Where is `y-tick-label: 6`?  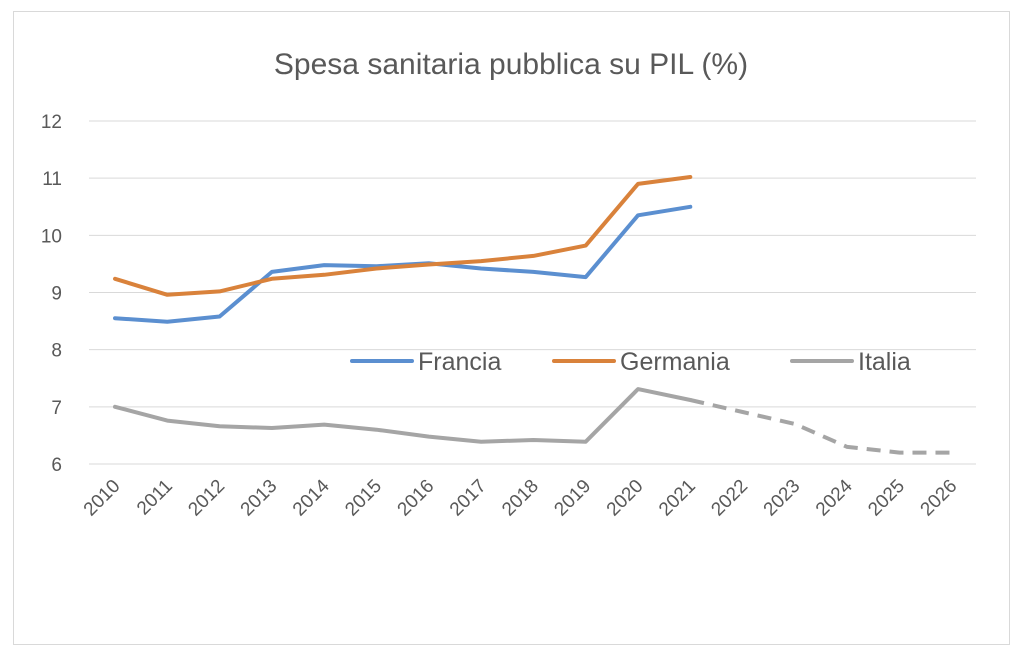 y-tick-label: 6 is located at coordinates (56, 465).